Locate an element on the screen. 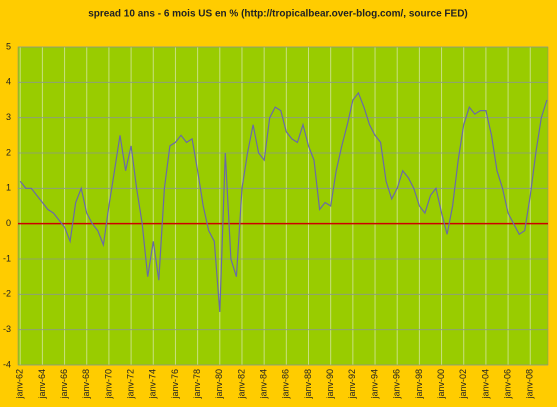  x-tick-label: janv-90 is located at coordinates (330, 384).